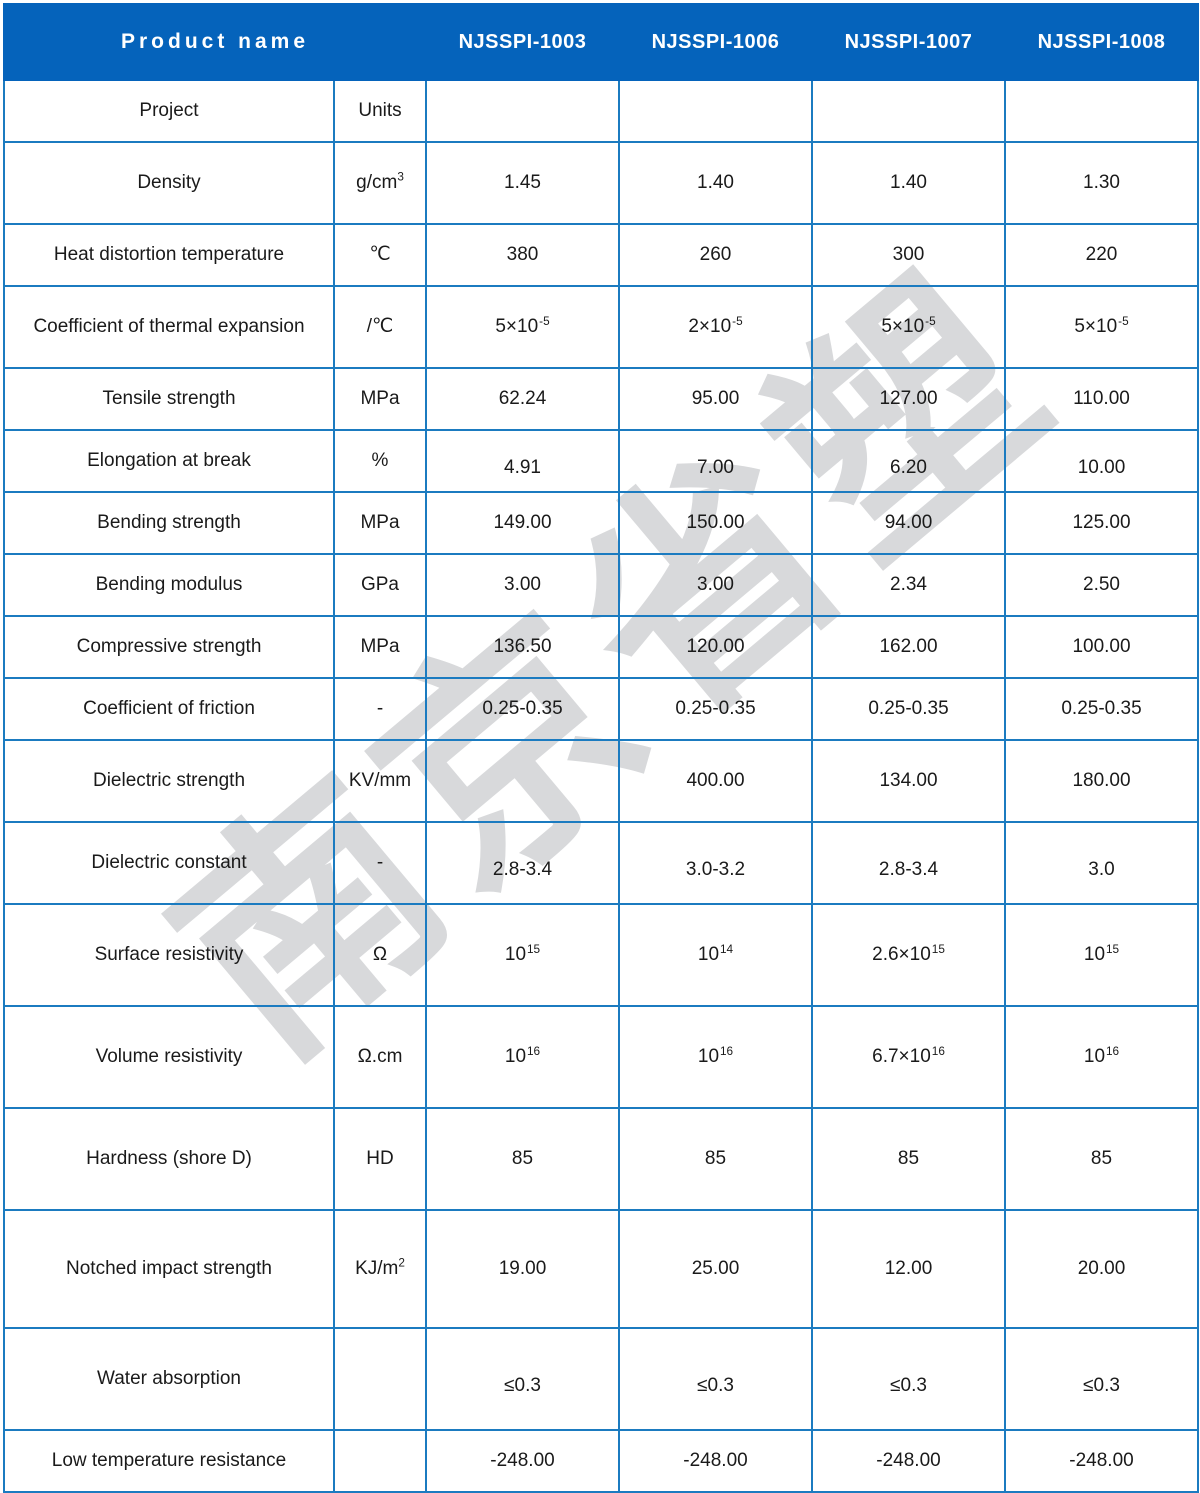  Describe the element at coordinates (522, 781) in the screenshot. I see `row-value` at that location.